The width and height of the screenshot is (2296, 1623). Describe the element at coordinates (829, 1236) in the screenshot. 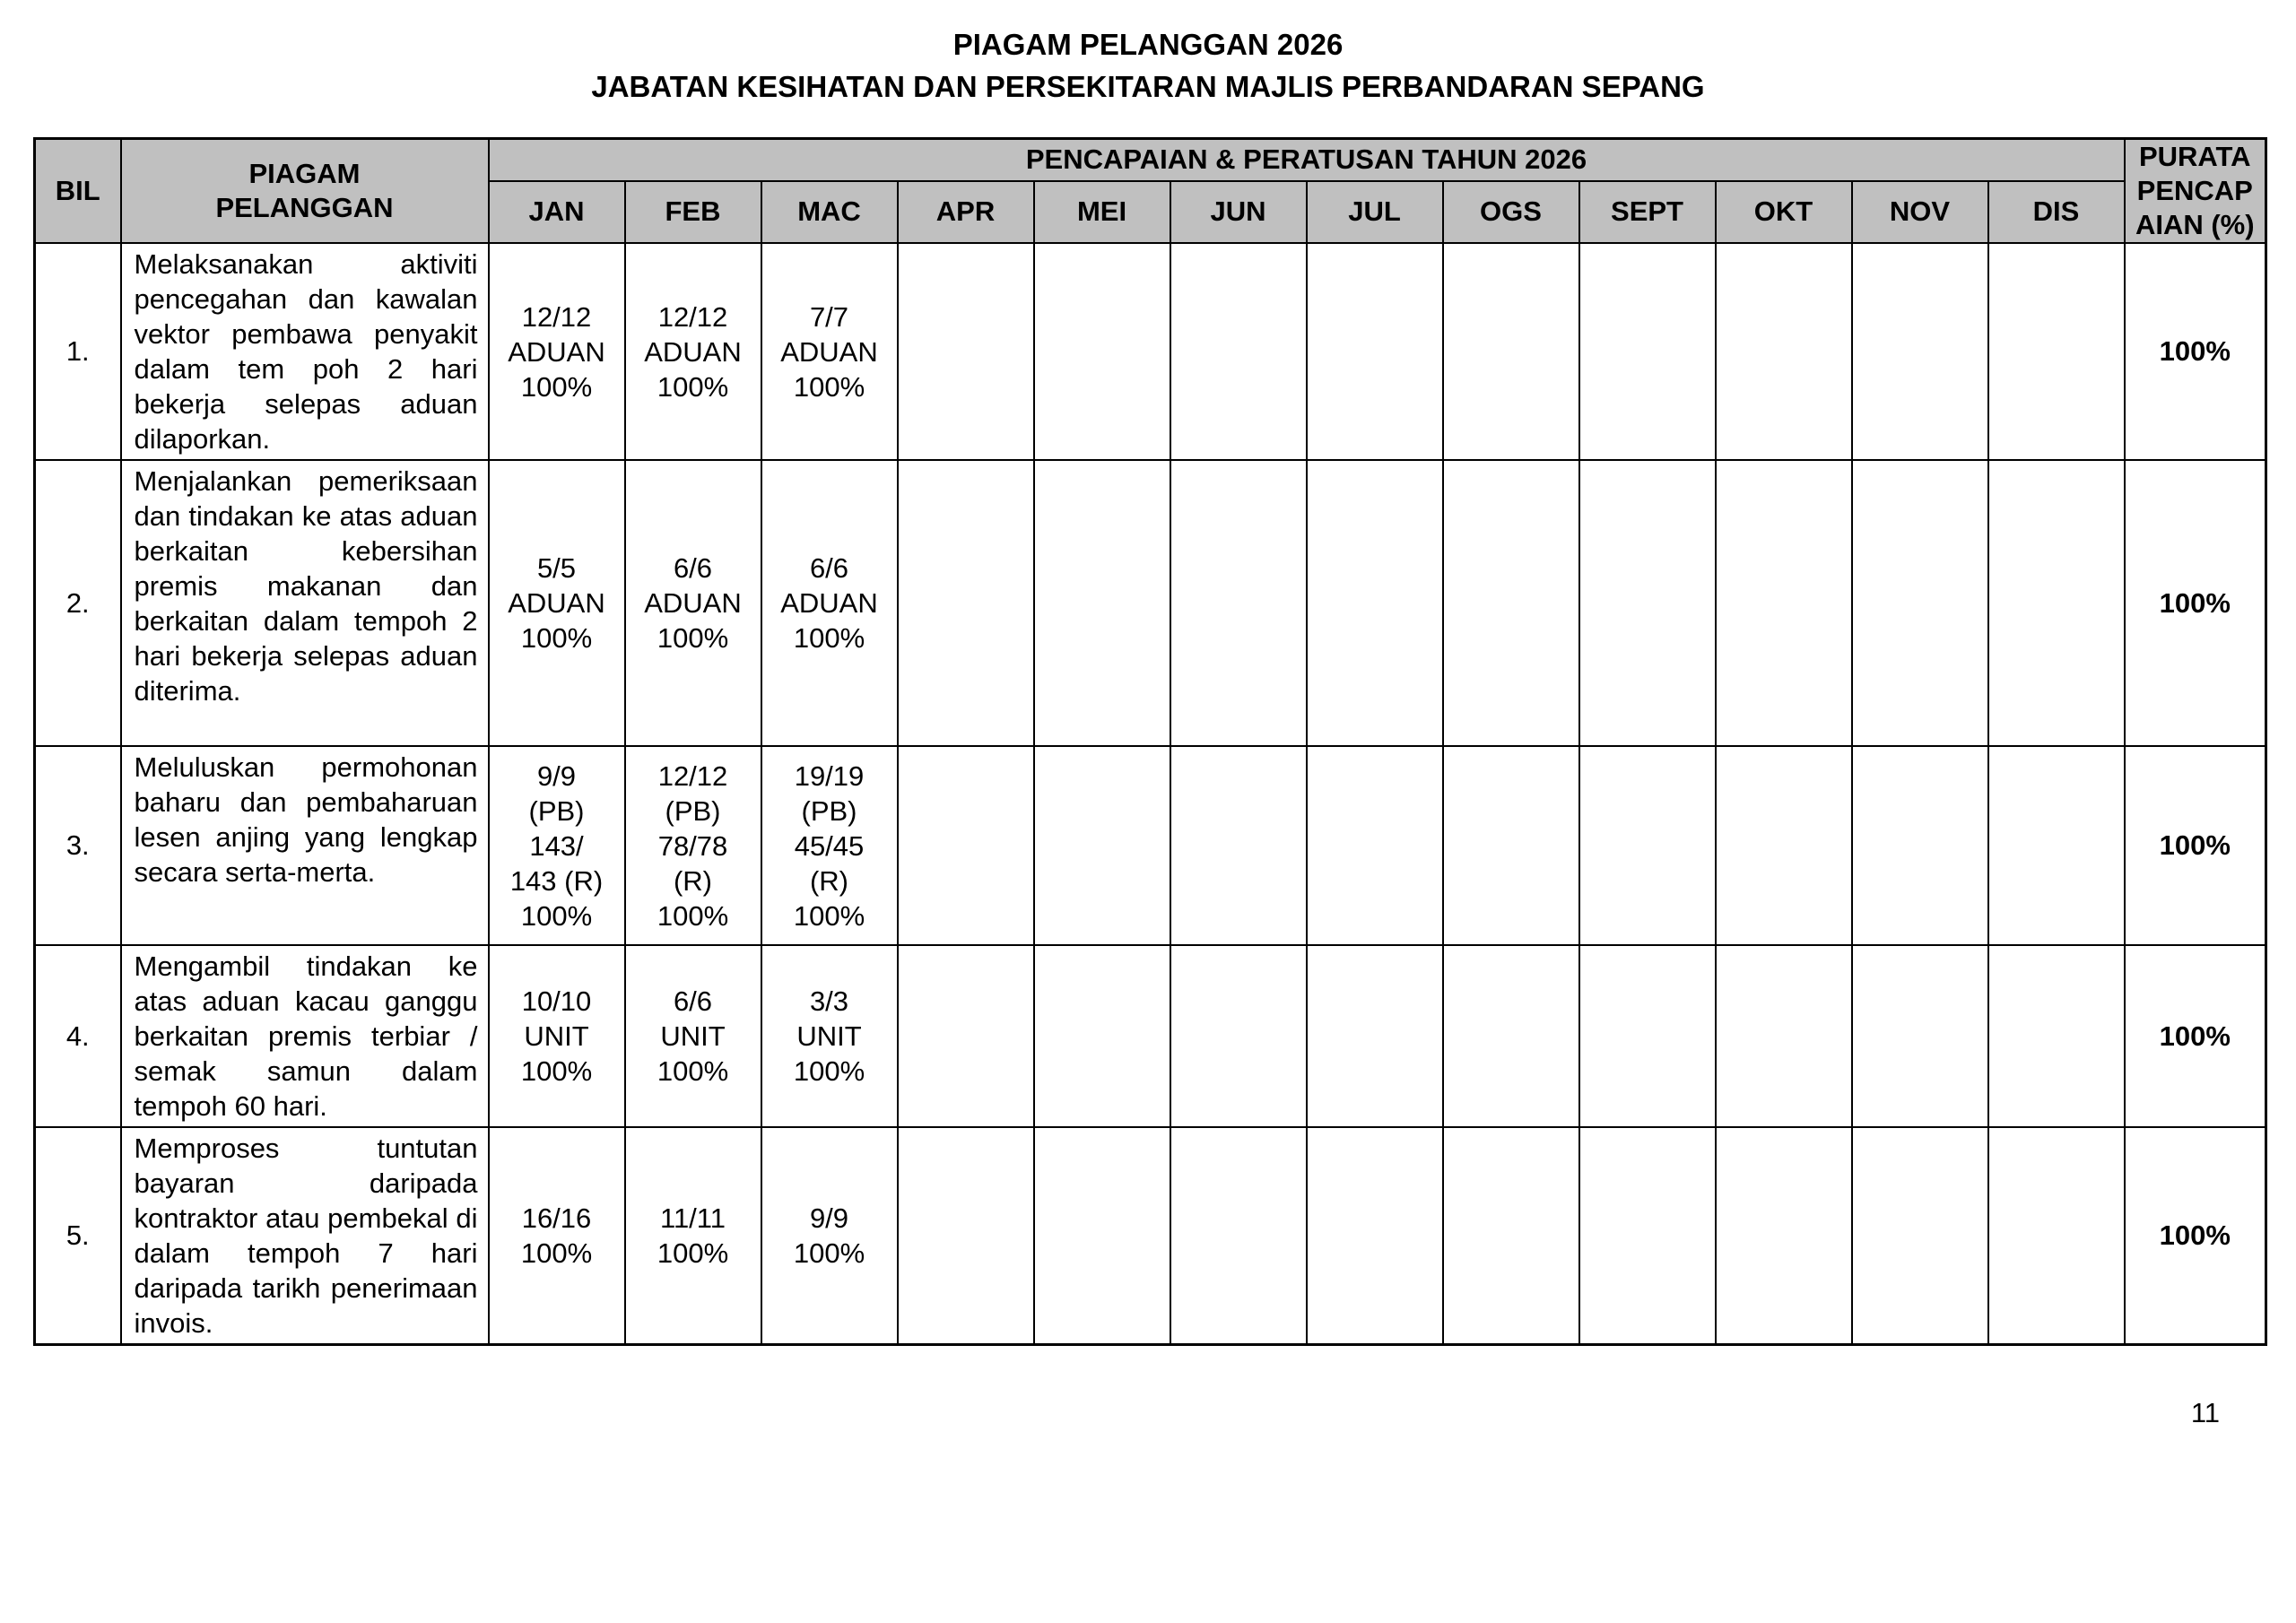

I see `month-value-cell: 9/9 100%` at that location.